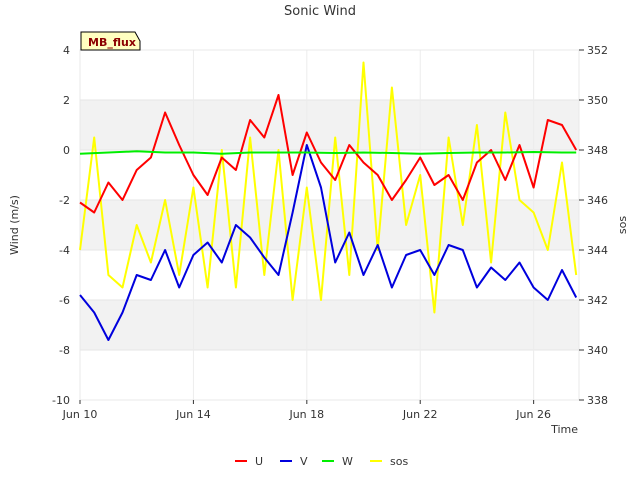 This screenshot has width=640, height=480. Describe the element at coordinates (597, 300) in the screenshot. I see `y-tick-right-2: 342` at that location.